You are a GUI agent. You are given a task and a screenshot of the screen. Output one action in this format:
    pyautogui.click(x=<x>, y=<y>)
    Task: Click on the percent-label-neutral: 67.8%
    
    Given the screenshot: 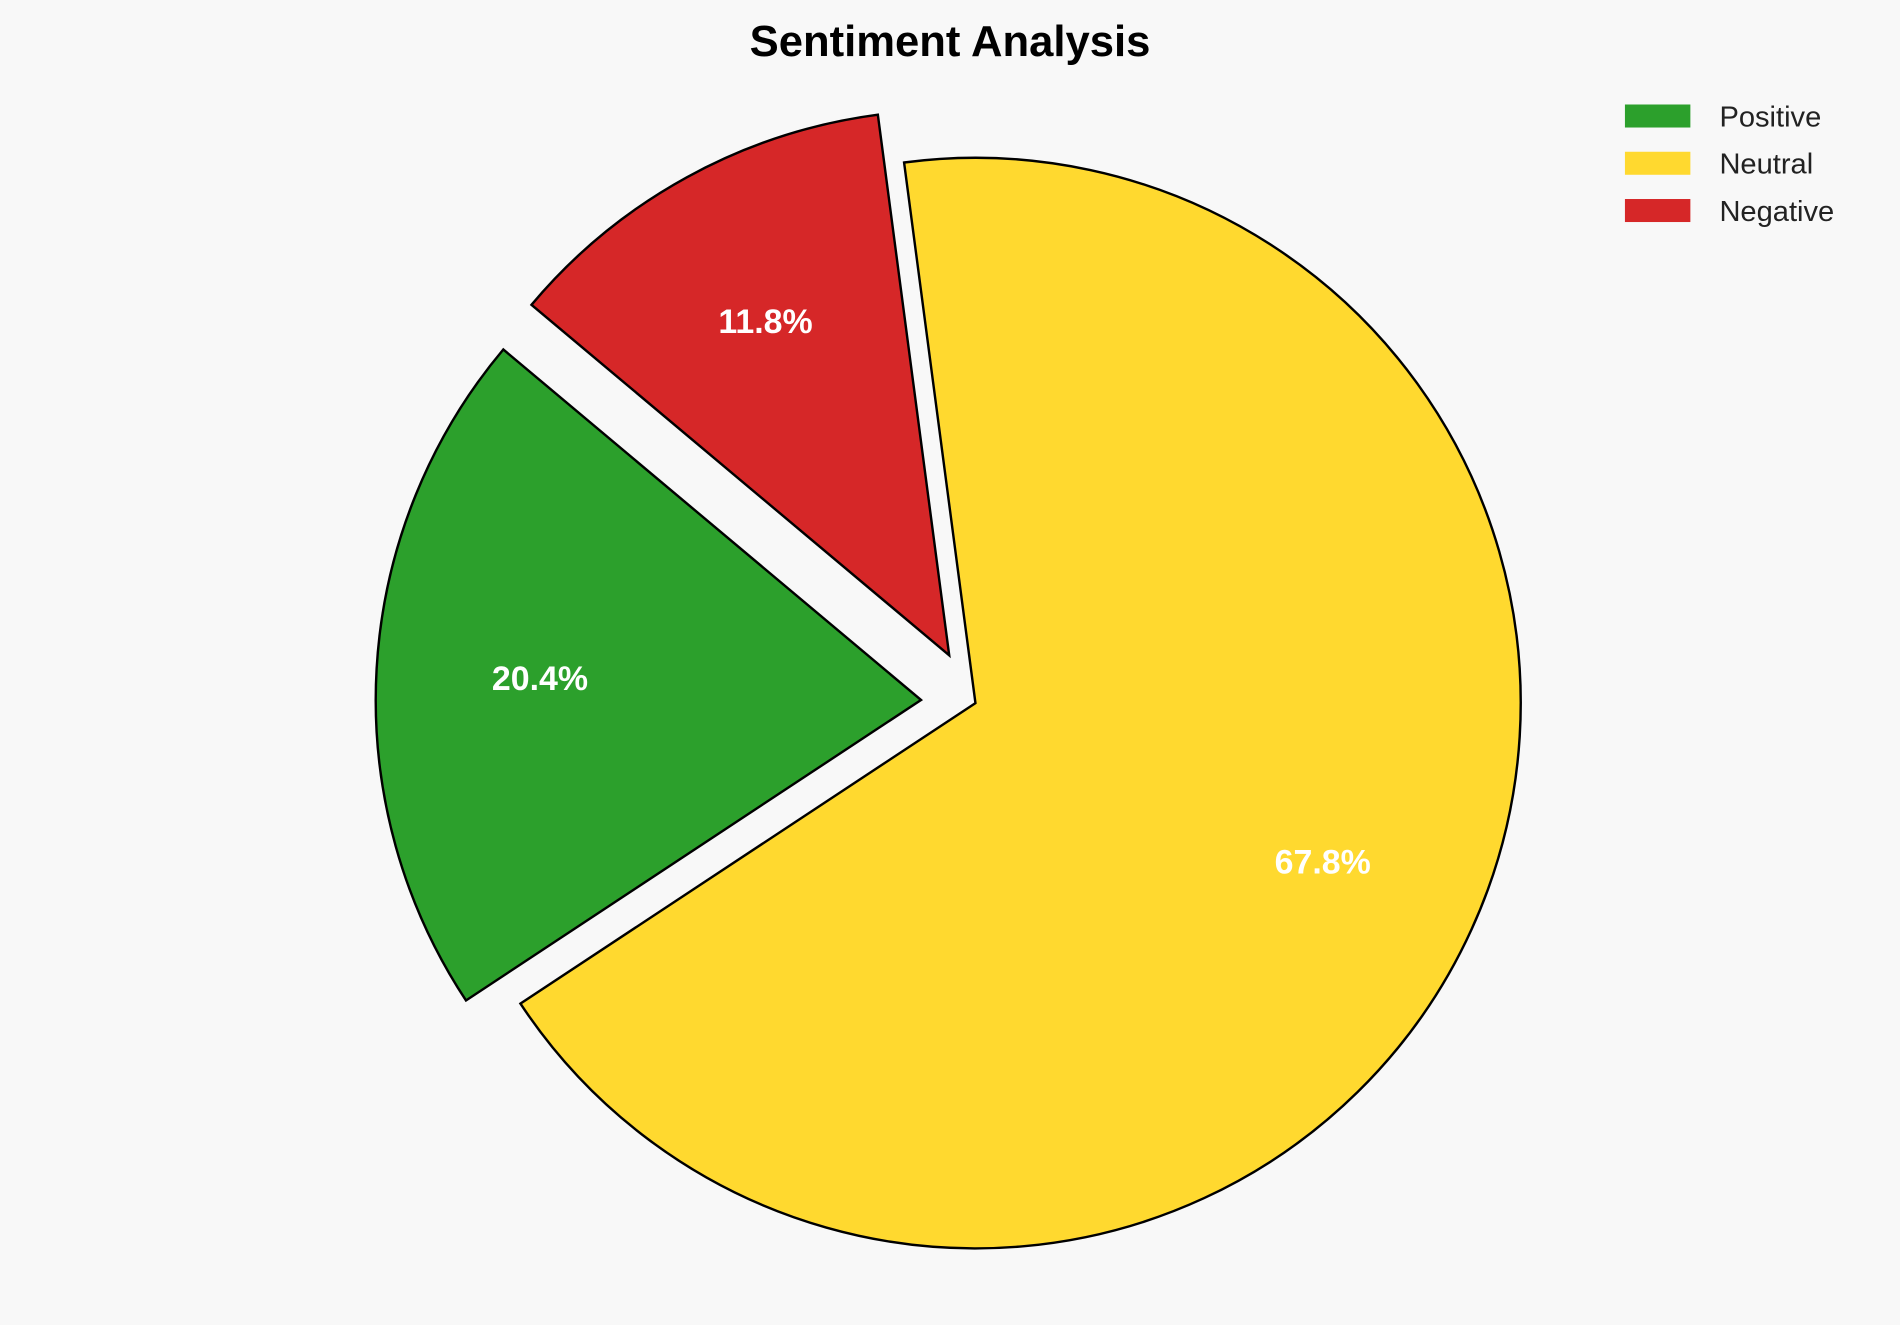 What is the action you would take?
    pyautogui.click(x=1323, y=863)
    